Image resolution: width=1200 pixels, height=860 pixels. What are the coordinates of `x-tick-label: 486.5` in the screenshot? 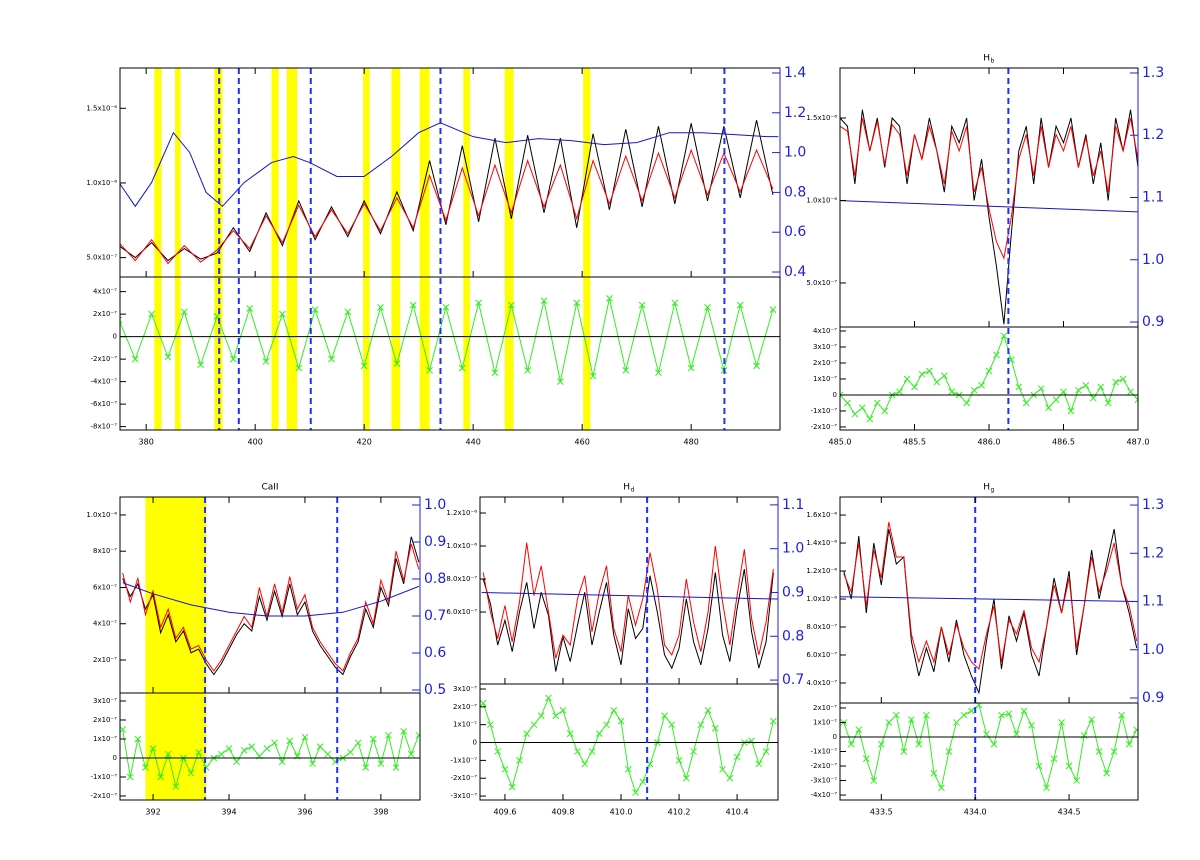 It's located at (1063, 442).